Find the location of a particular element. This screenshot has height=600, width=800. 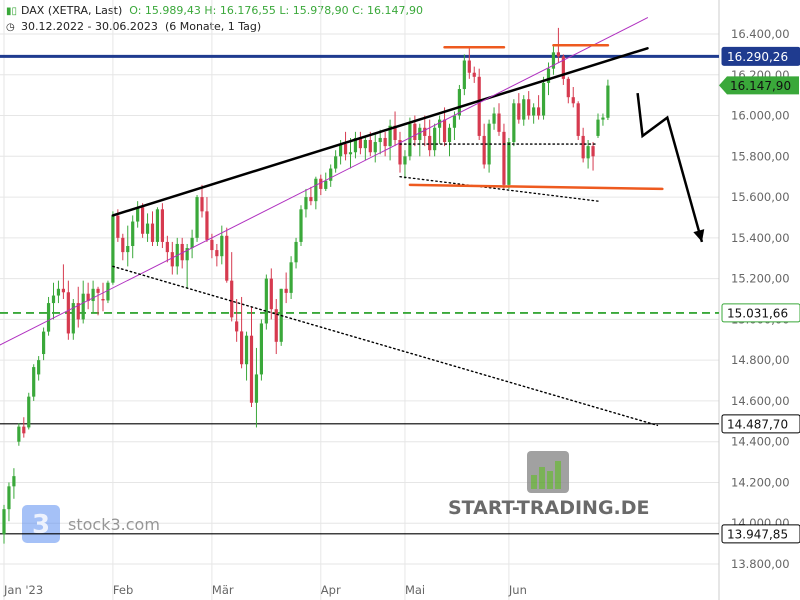

x-tick-label: Jan '23 is located at coordinates (23, 590).